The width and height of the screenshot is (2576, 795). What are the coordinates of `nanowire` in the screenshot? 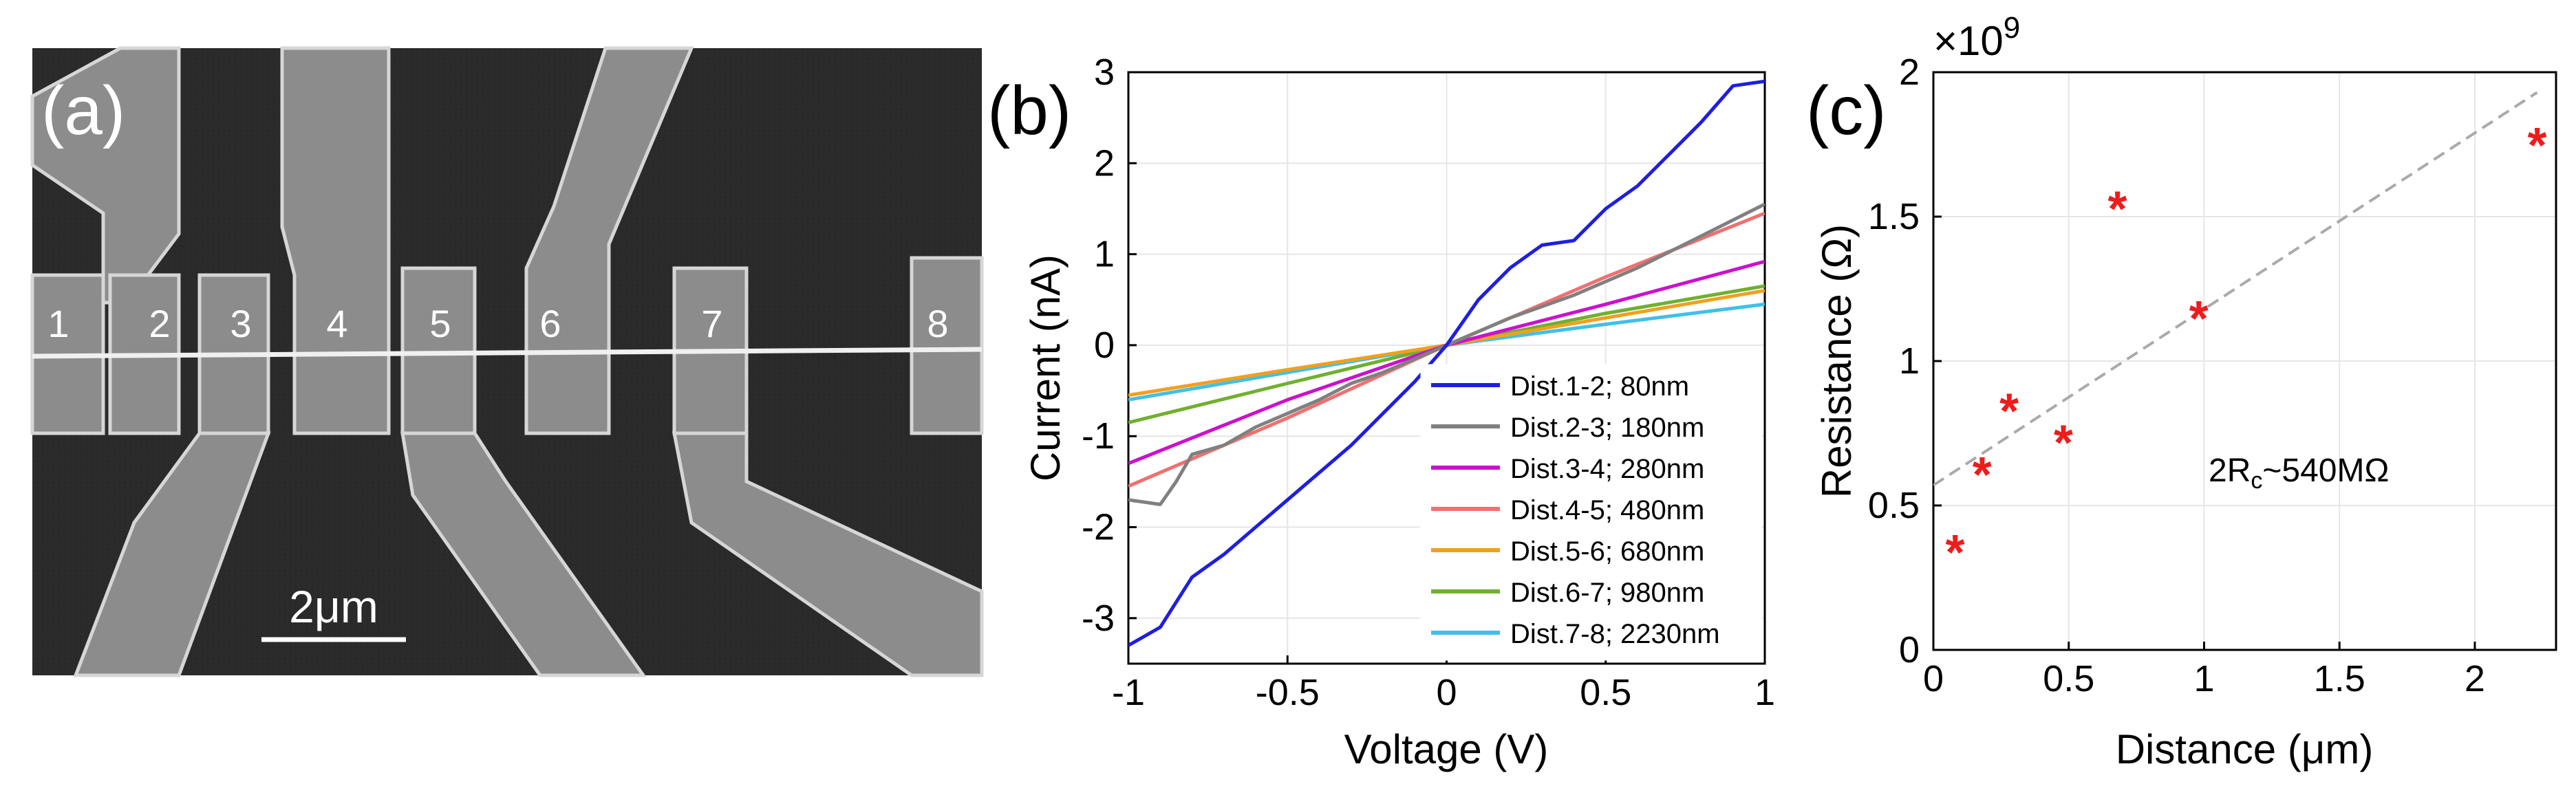 It's located at (508, 353).